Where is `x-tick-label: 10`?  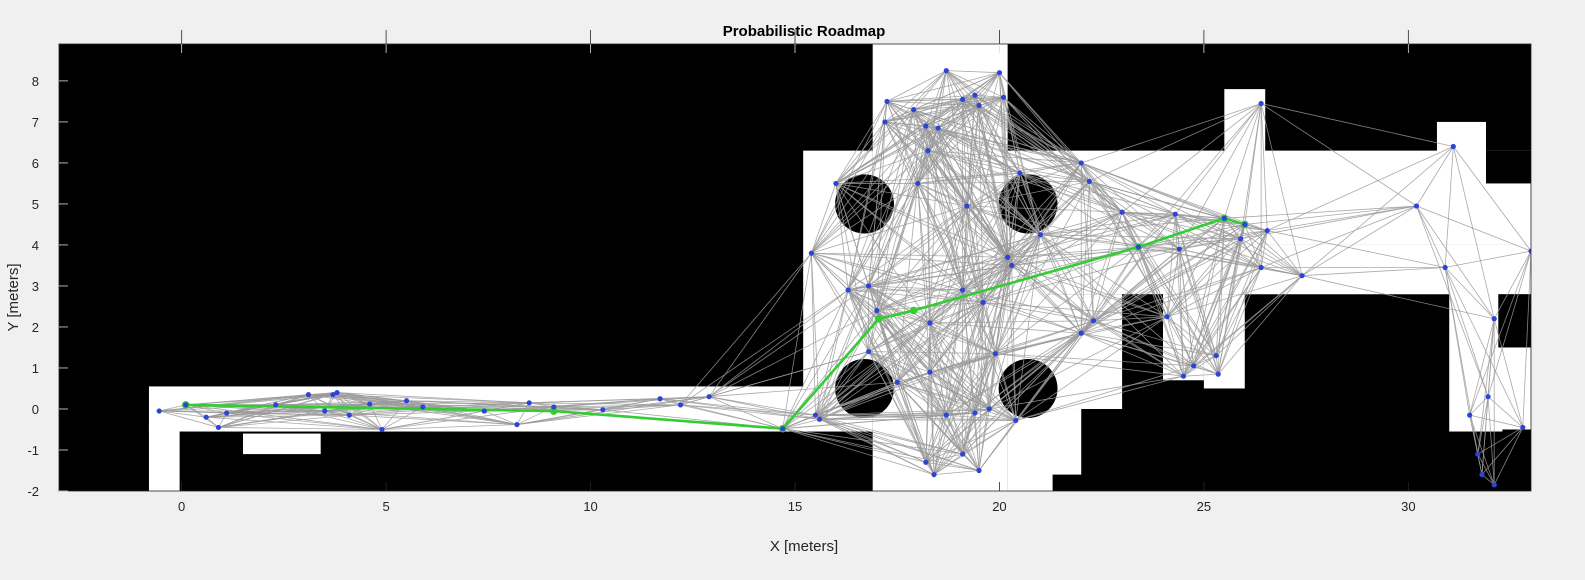 x-tick-label: 10 is located at coordinates (590, 506).